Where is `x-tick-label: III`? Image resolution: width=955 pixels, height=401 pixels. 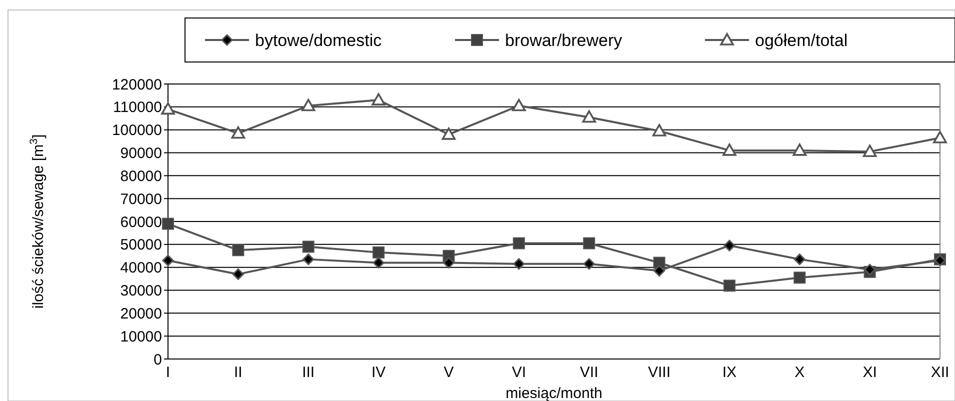
x-tick-label: III is located at coordinates (308, 372).